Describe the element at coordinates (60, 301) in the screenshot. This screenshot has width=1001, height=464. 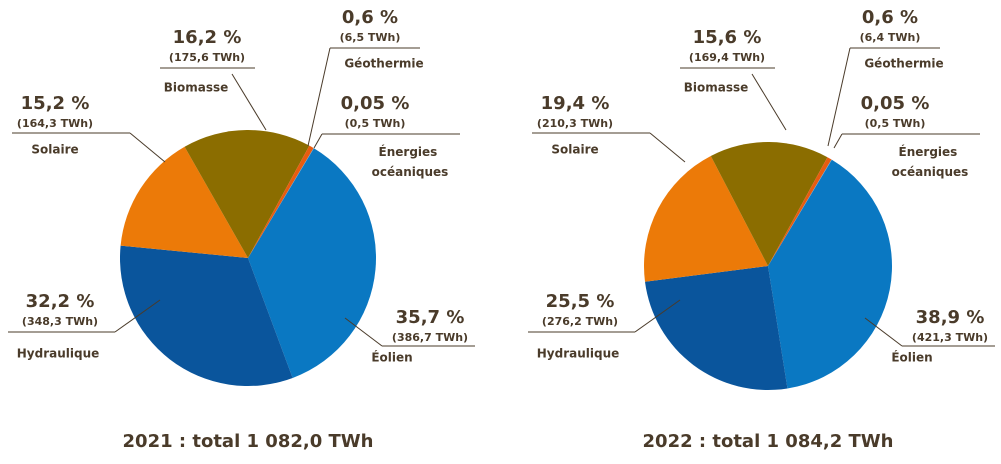
I see `value-label: 32,2 %` at that location.